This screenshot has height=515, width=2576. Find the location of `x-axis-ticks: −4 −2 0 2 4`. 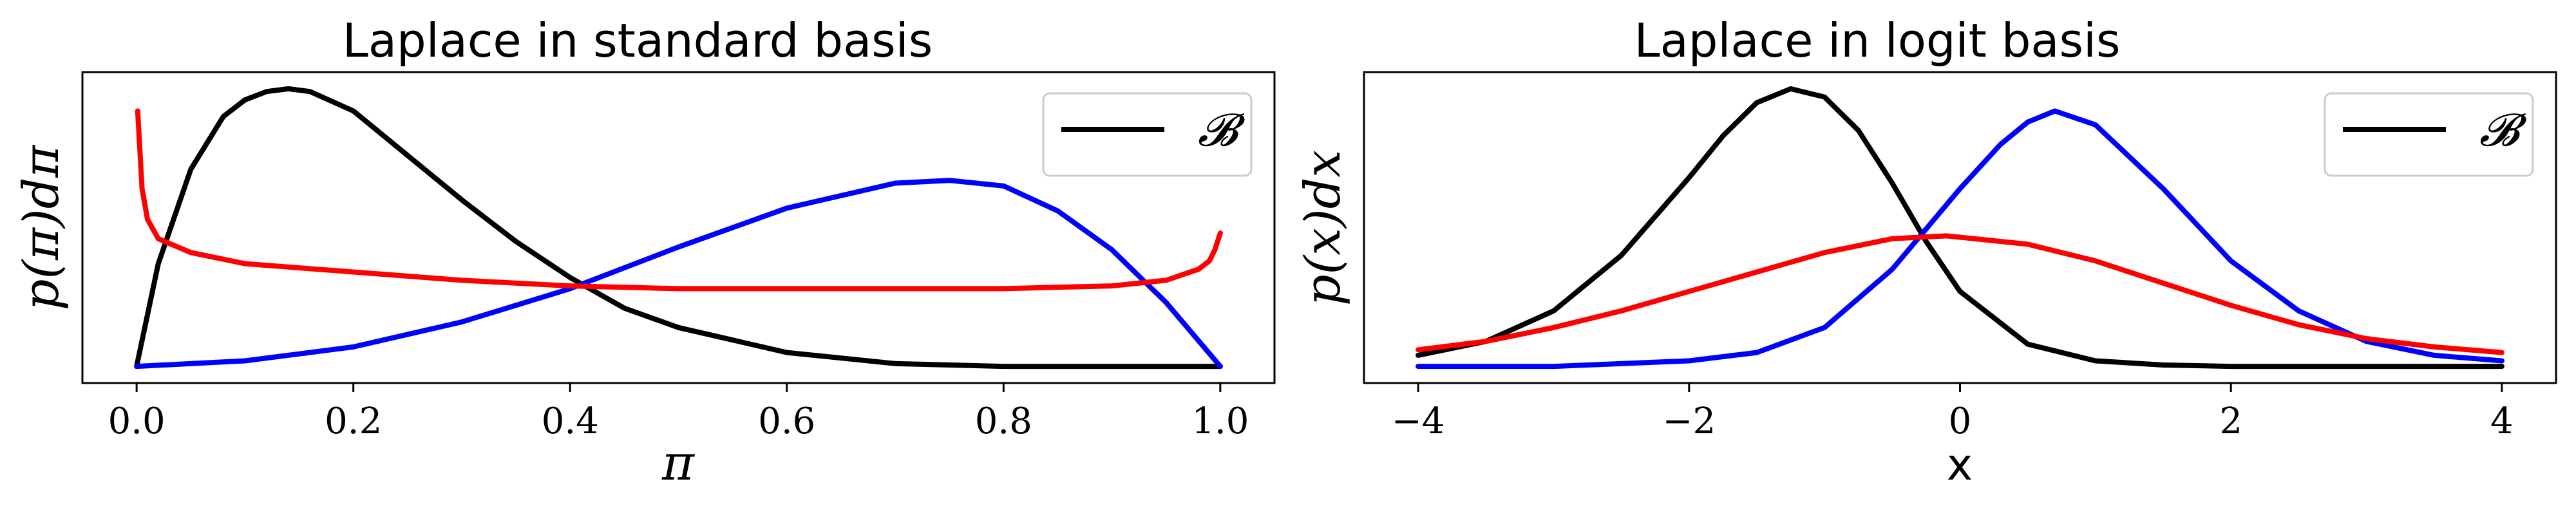

x-axis-ticks: −4 −2 0 2 4 is located at coordinates (1953, 413).